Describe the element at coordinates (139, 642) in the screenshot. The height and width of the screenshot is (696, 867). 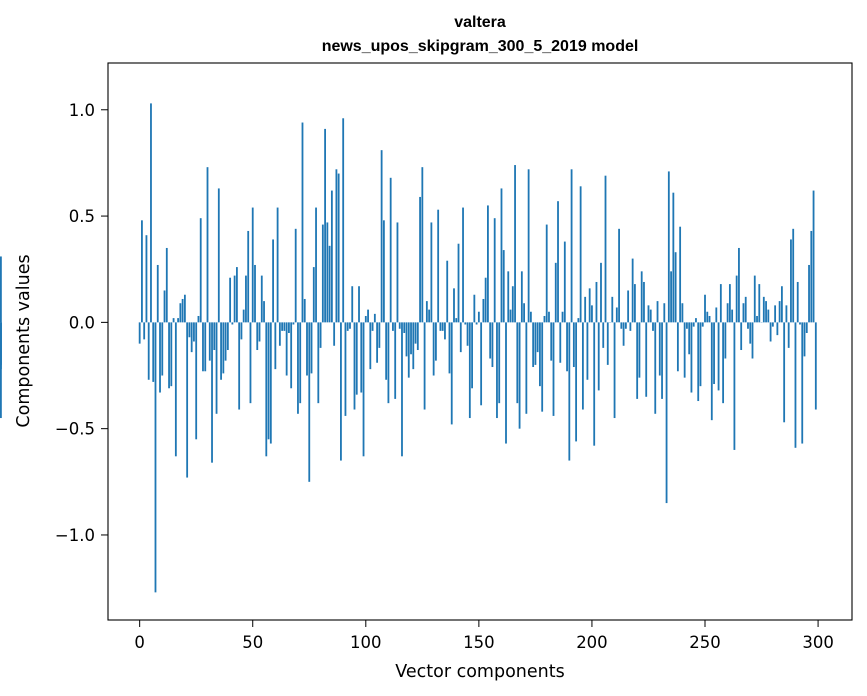
I see `x-tick-label-0: 0` at that location.